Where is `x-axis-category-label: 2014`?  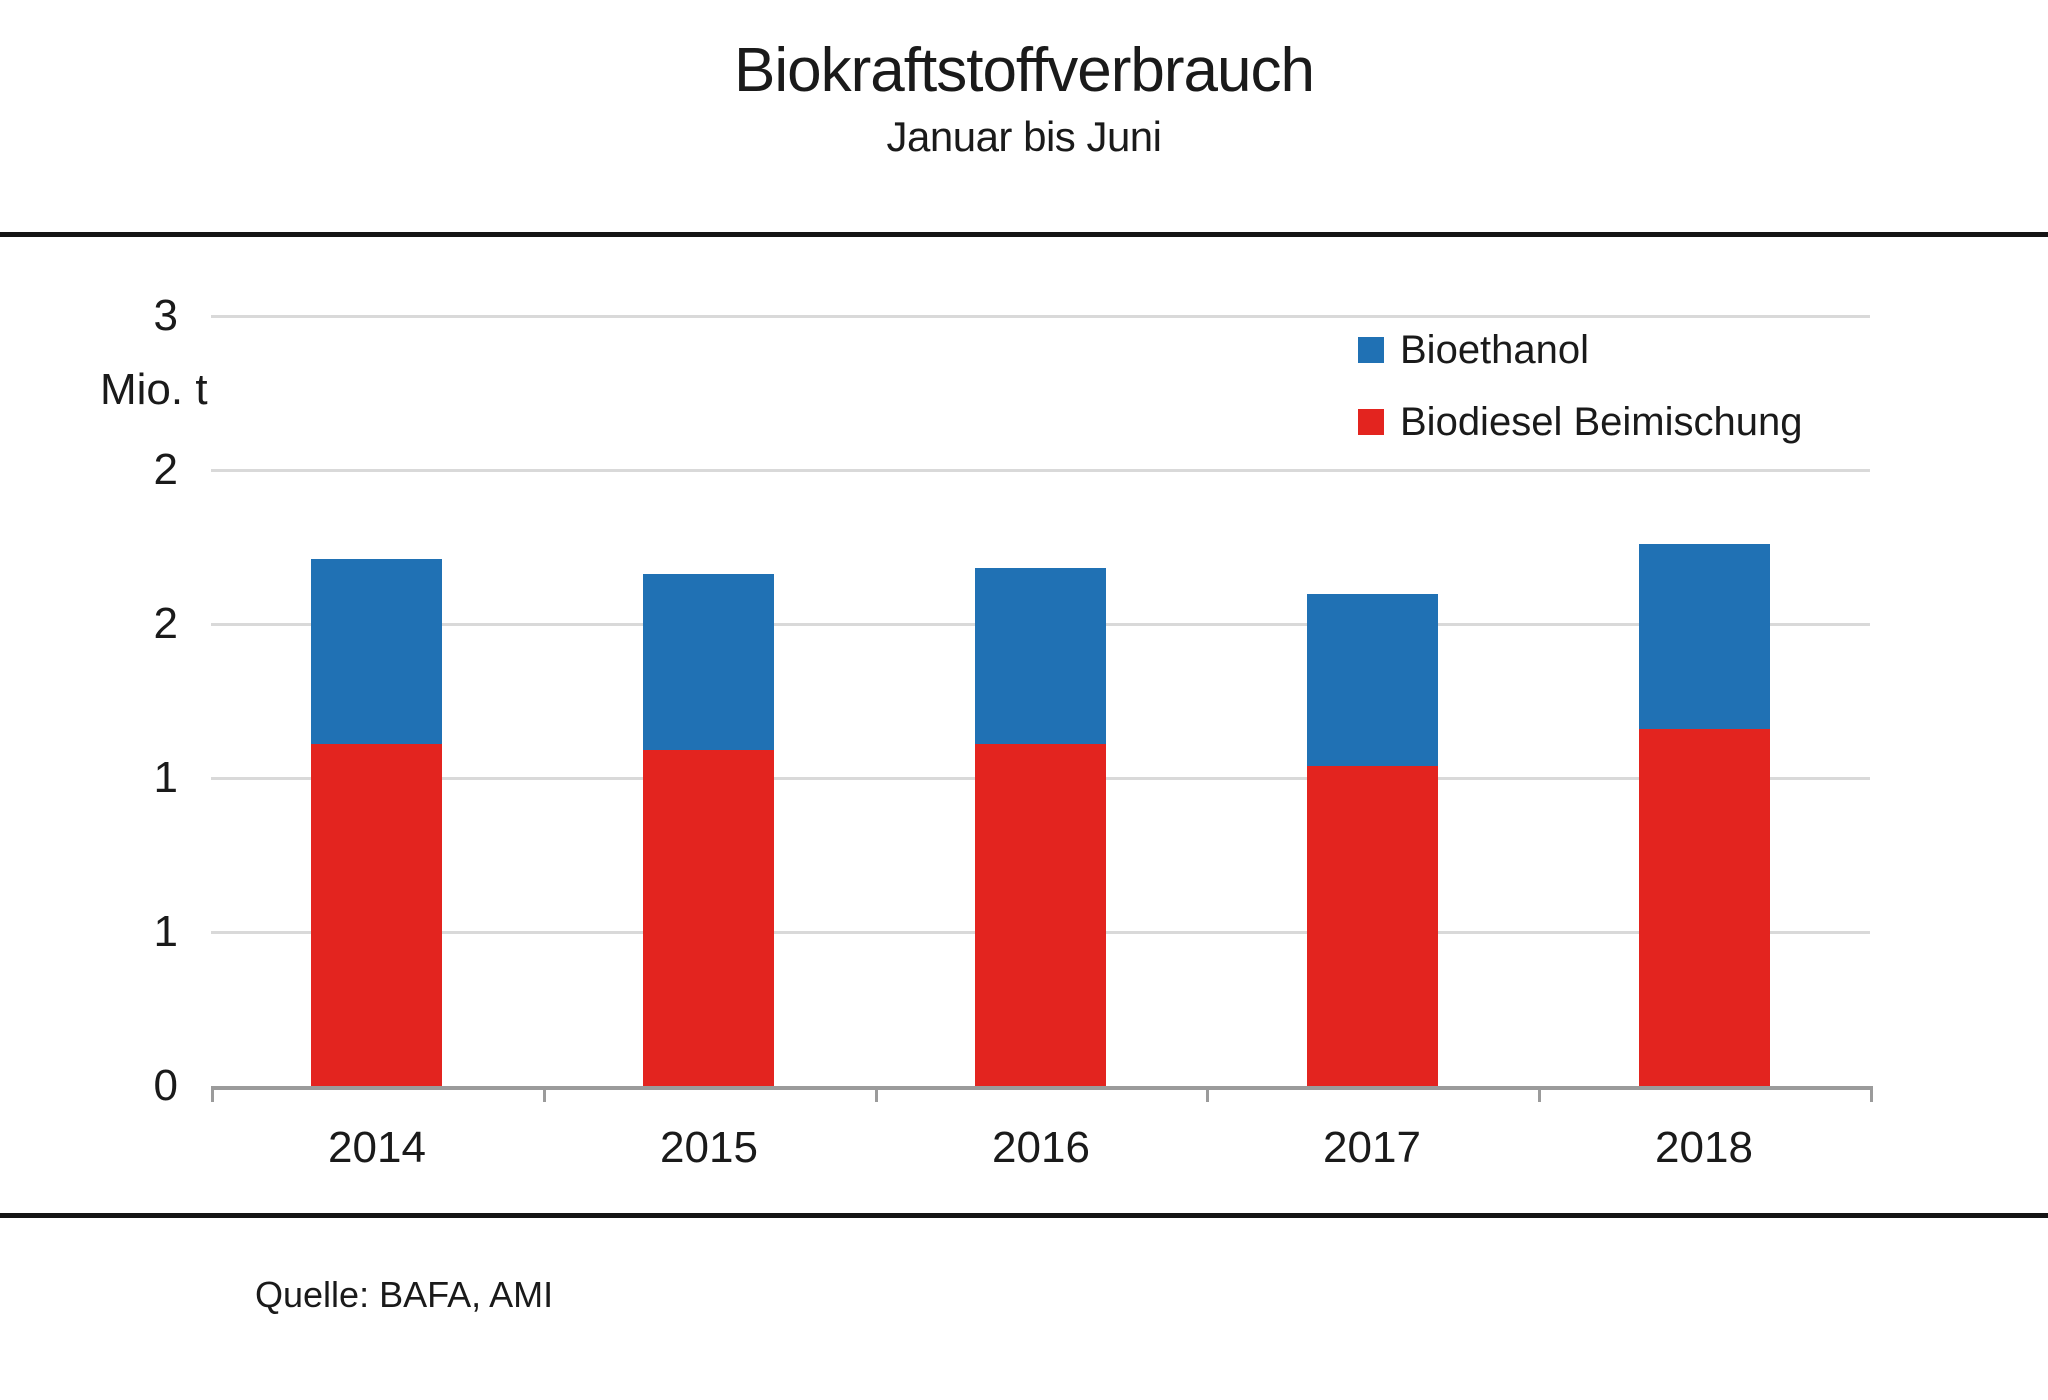
x-axis-category-label: 2014 is located at coordinates (377, 1147).